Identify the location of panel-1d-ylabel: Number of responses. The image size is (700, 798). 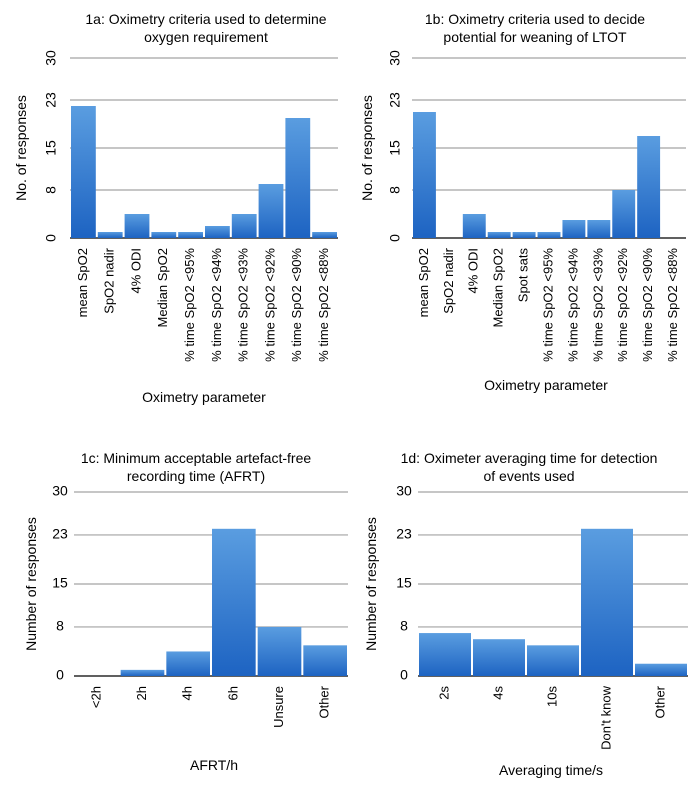
(371, 584).